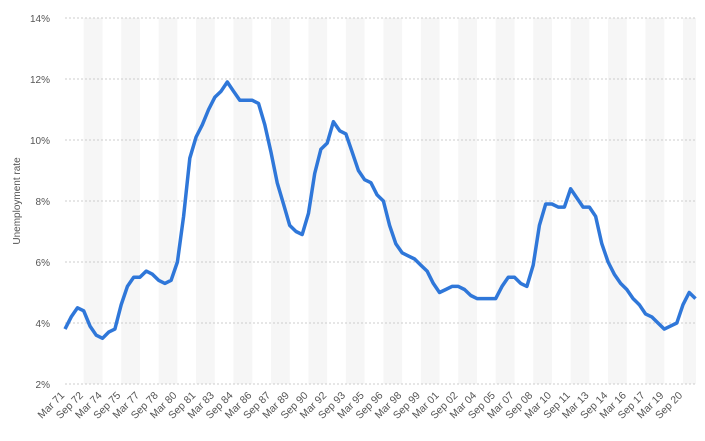 This screenshot has width=705, height=441. Describe the element at coordinates (43, 324) in the screenshot. I see `y-tick-label: 4%` at that location.